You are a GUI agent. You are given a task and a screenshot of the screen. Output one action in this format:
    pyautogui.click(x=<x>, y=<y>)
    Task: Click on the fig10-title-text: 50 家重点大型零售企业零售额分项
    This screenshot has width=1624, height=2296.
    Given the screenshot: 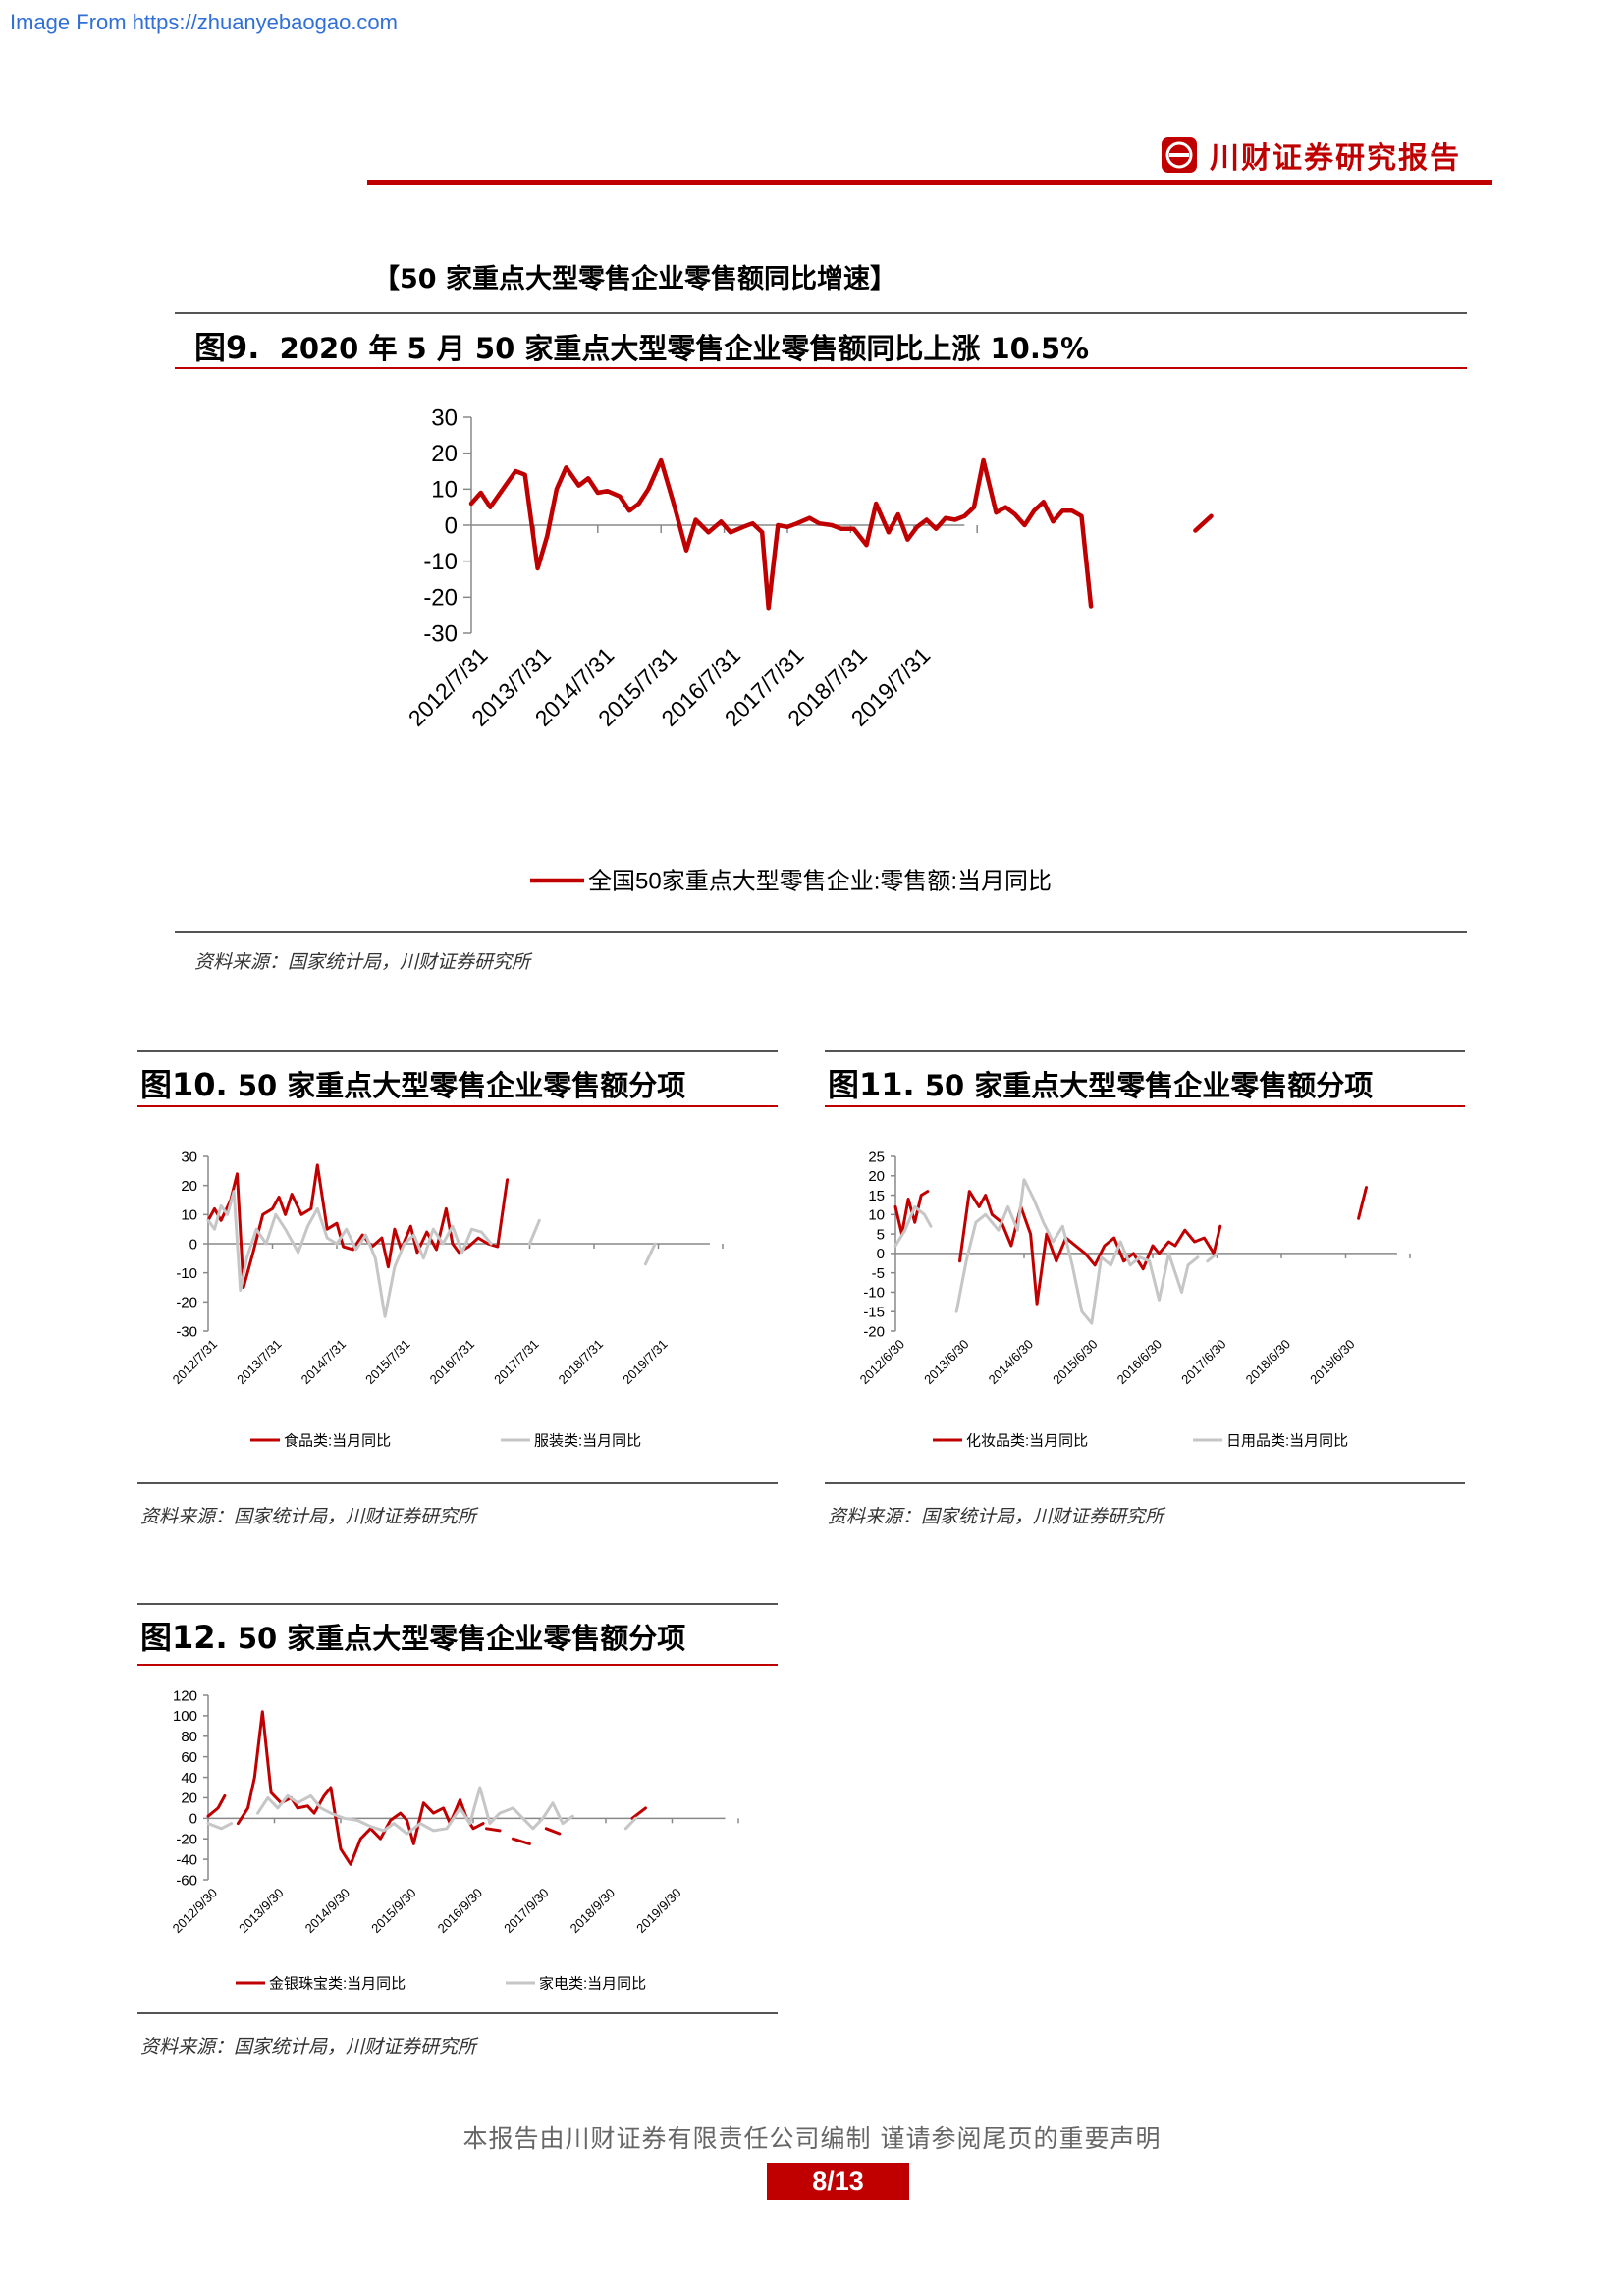 What is the action you would take?
    pyautogui.click(x=461, y=1085)
    